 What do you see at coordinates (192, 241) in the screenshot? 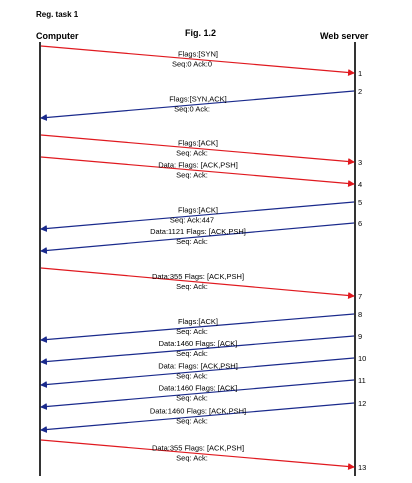
I see `message-seq-ack-6: Seq: Ack:` at bounding box center [192, 241].